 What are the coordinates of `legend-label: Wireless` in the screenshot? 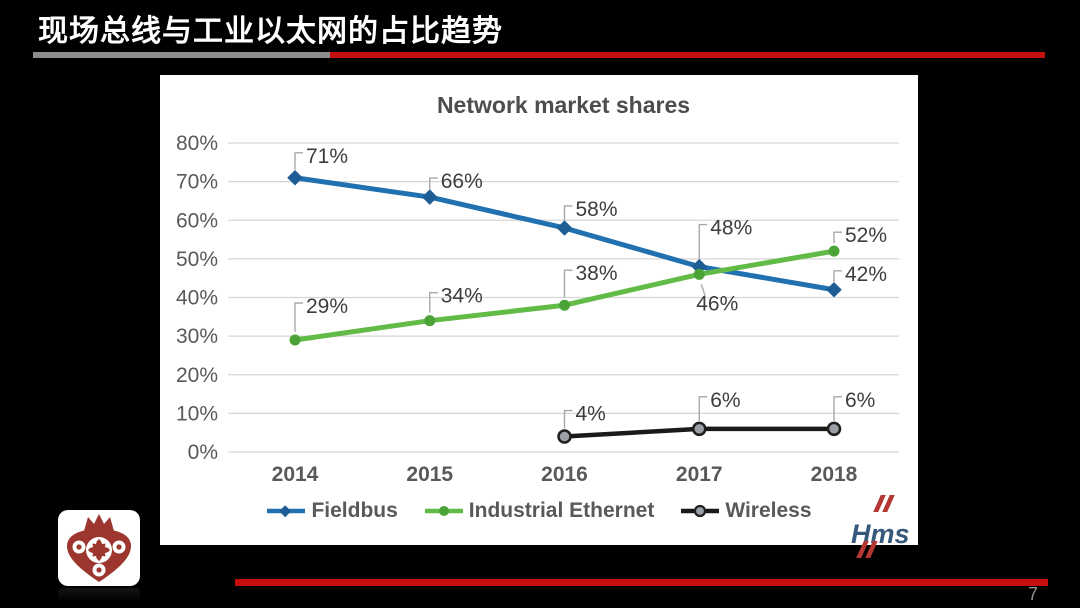 It's located at (768, 510).